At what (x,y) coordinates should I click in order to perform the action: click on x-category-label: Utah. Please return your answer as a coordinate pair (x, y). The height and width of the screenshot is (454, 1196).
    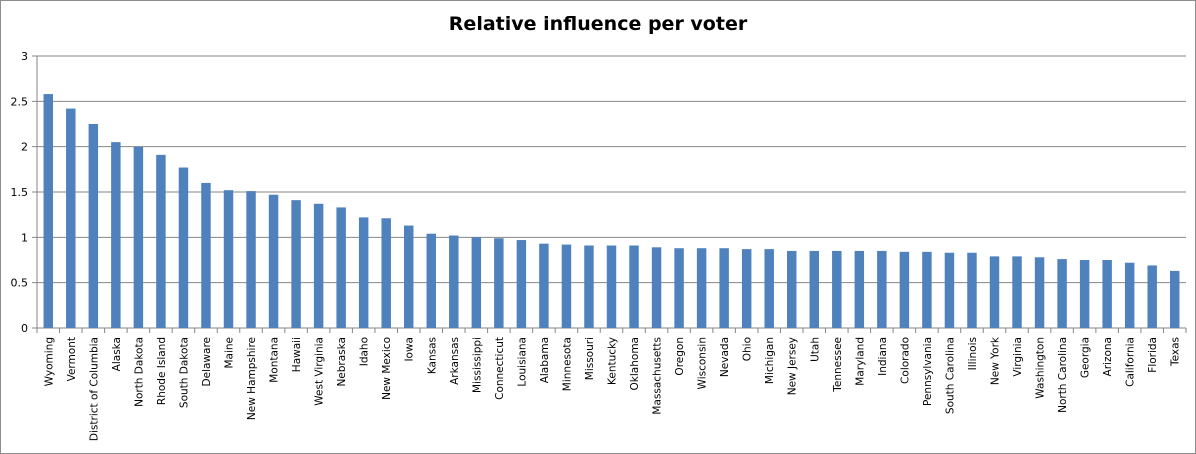
    Looking at the image, I should click on (815, 349).